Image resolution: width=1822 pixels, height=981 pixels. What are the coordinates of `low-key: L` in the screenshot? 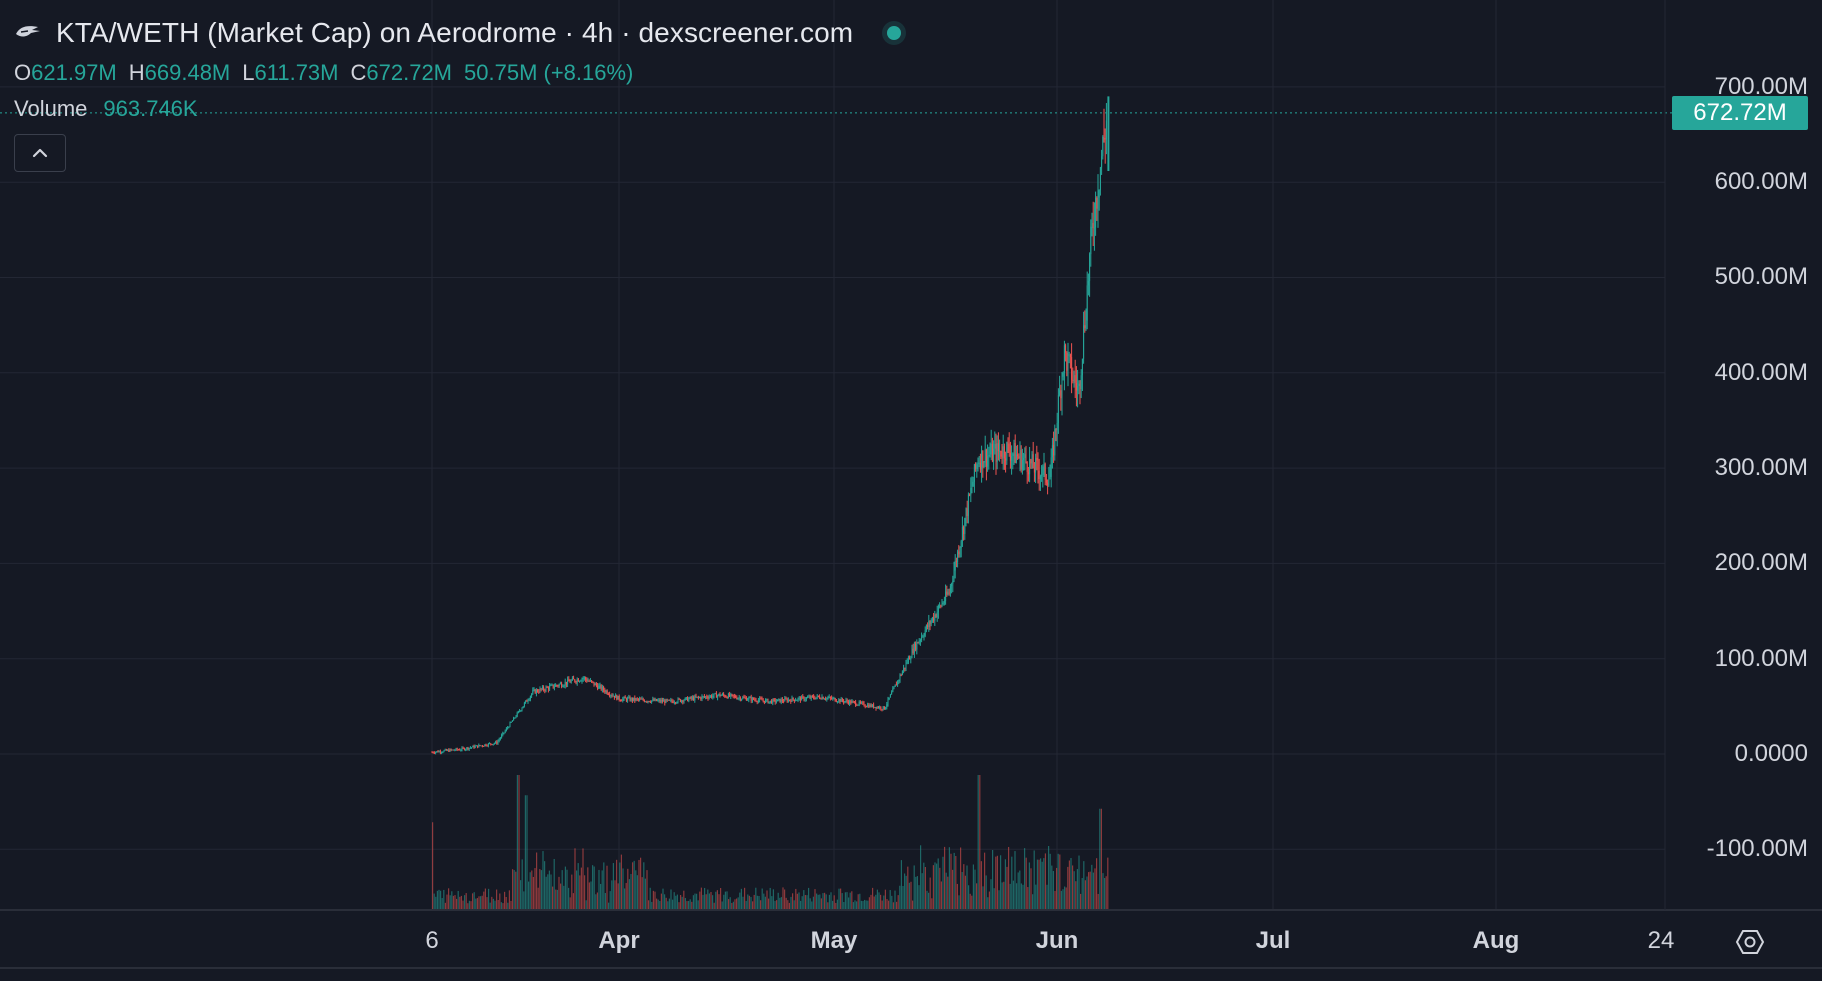 It's located at (248, 72).